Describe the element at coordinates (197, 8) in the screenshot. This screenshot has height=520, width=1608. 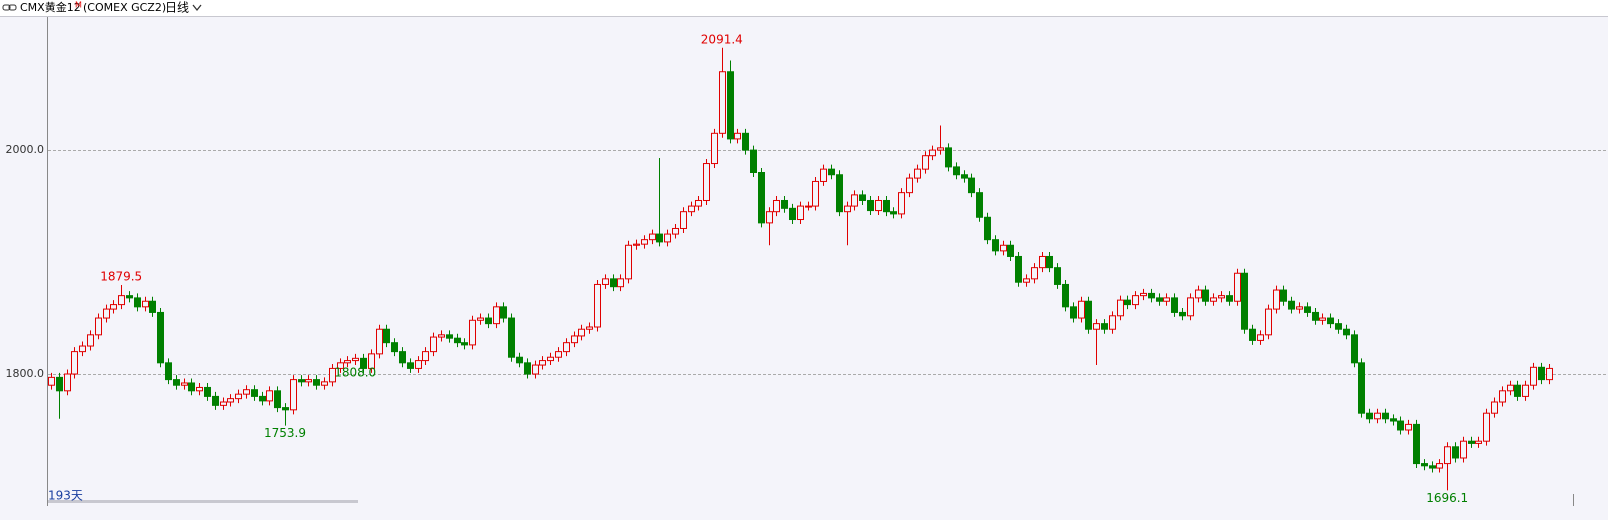
I see `dropdown-arrow` at that location.